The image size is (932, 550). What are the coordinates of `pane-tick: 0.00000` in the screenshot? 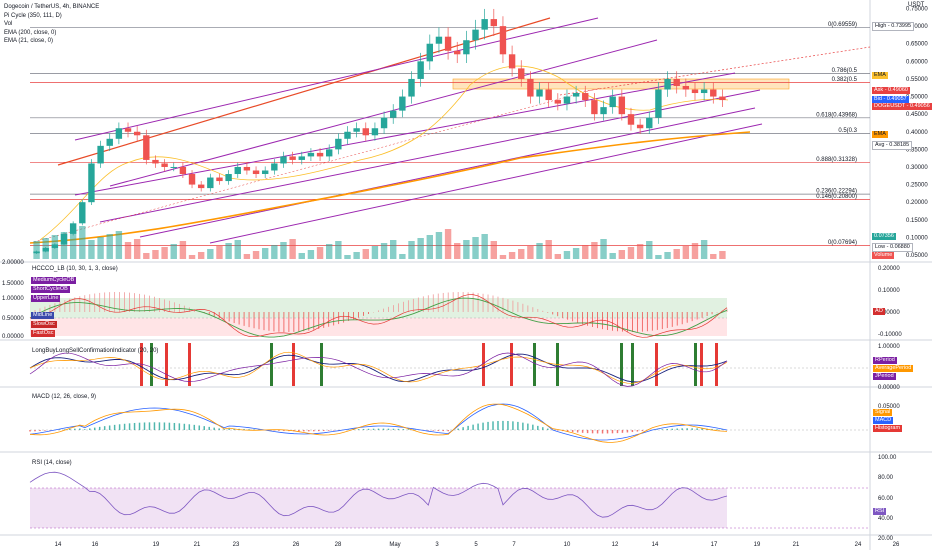 It's located at (889, 313).